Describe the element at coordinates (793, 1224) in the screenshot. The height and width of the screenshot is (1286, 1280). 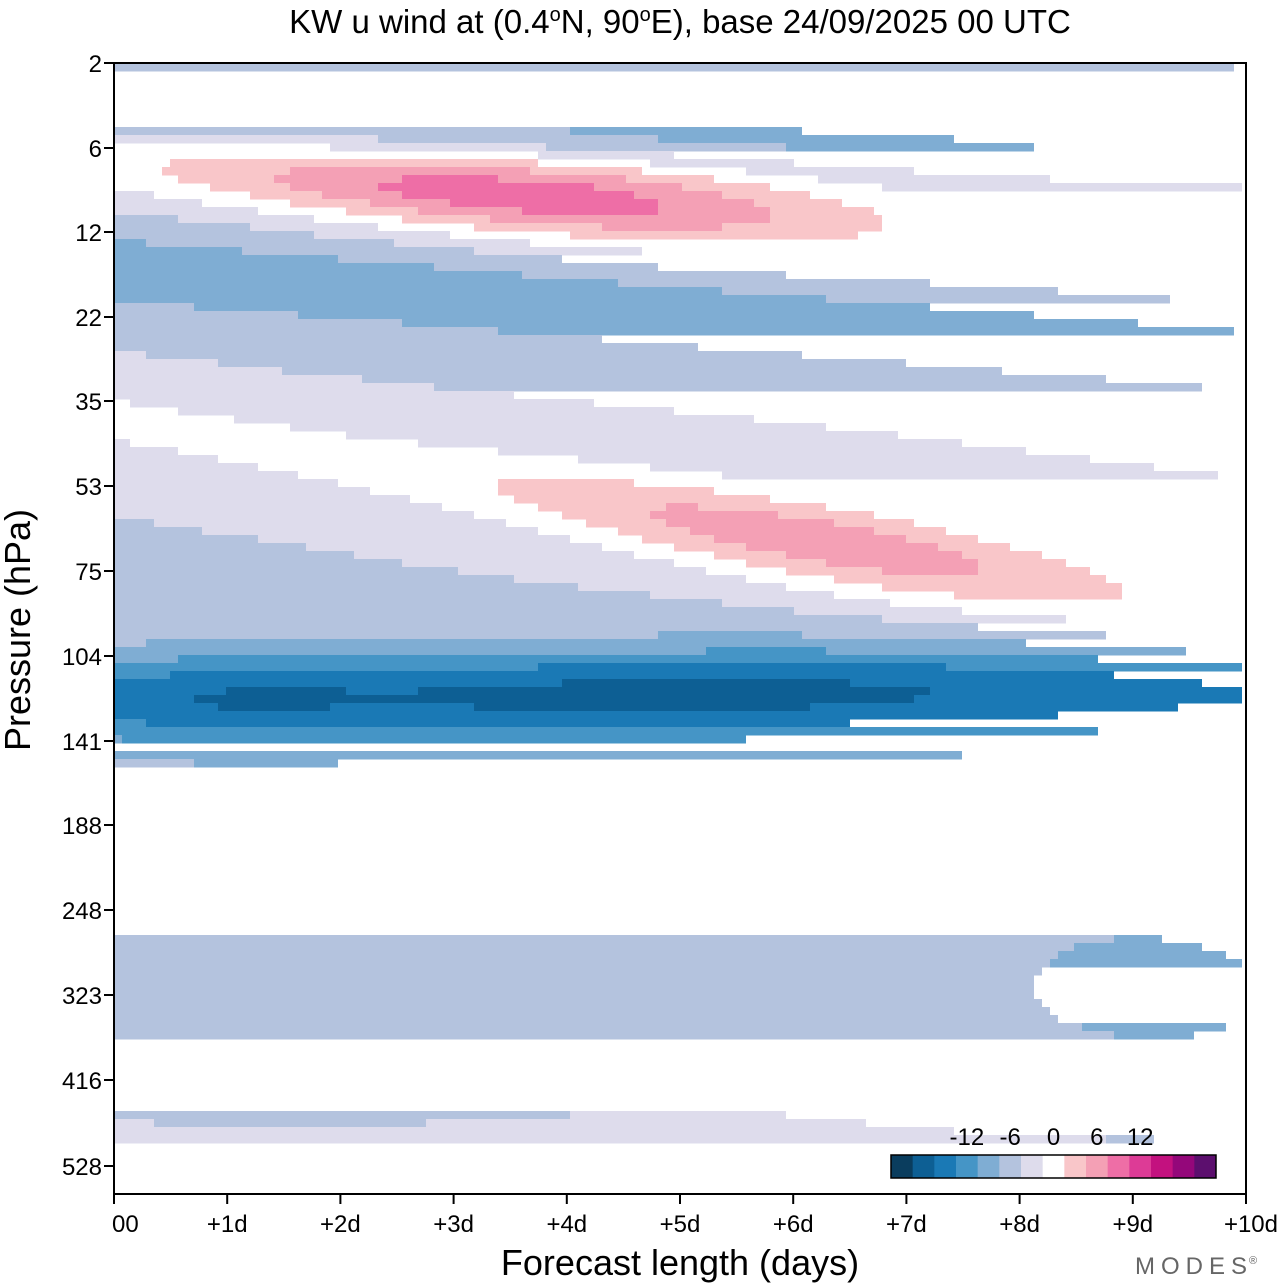
I see `x-tick-label: +6d` at that location.